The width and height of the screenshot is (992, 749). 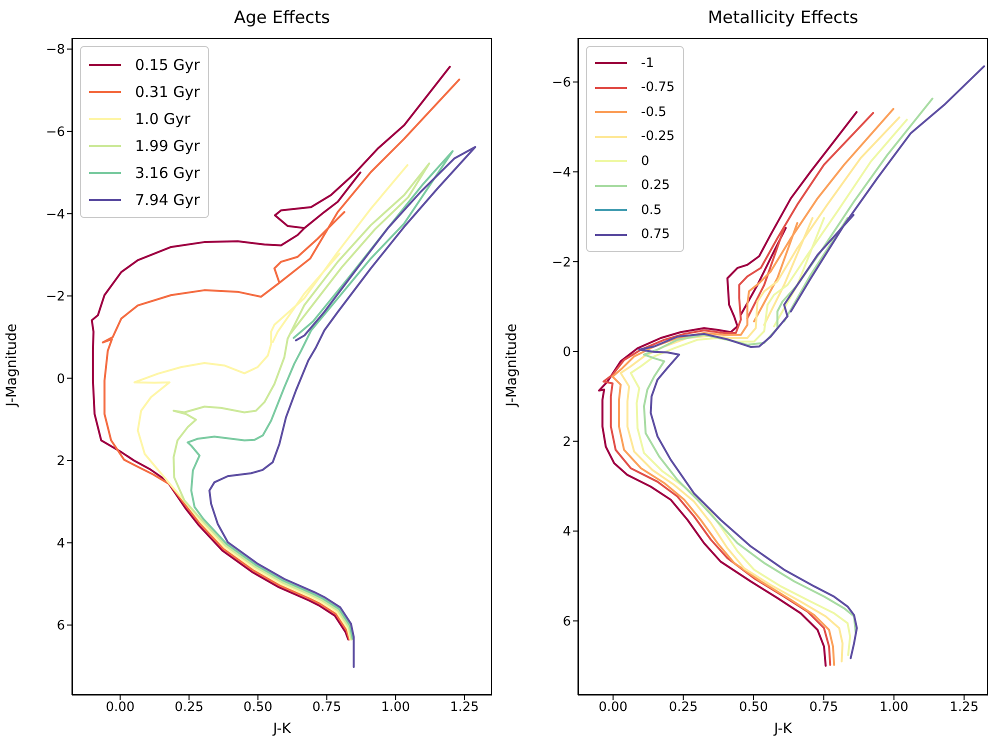 What do you see at coordinates (651, 210) in the screenshot?
I see `legend-label: 0.5` at bounding box center [651, 210].